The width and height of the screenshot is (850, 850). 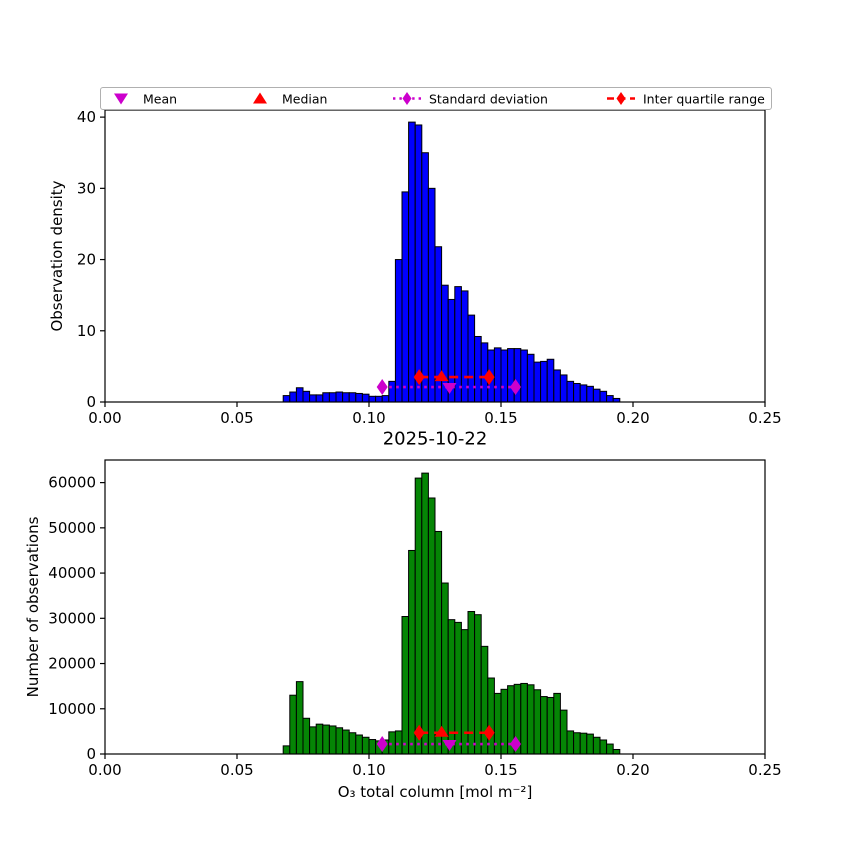 I want to click on chart-title-date: 2025-10-22, so click(x=435, y=439).